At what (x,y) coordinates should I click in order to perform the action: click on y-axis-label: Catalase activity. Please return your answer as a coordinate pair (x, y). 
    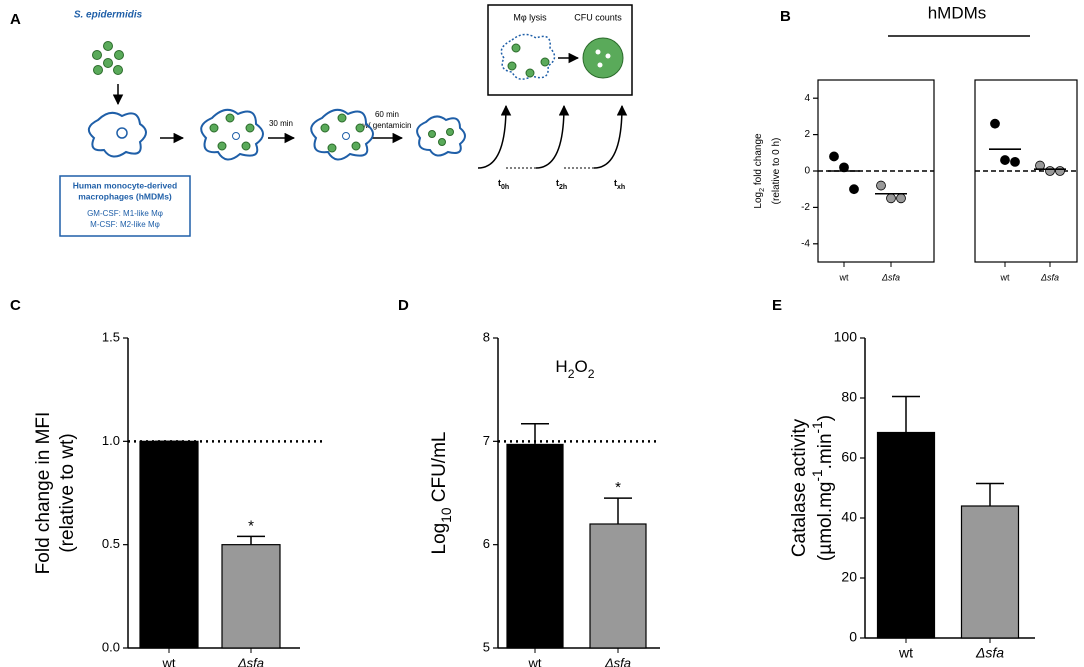
    Looking at the image, I should click on (799, 487).